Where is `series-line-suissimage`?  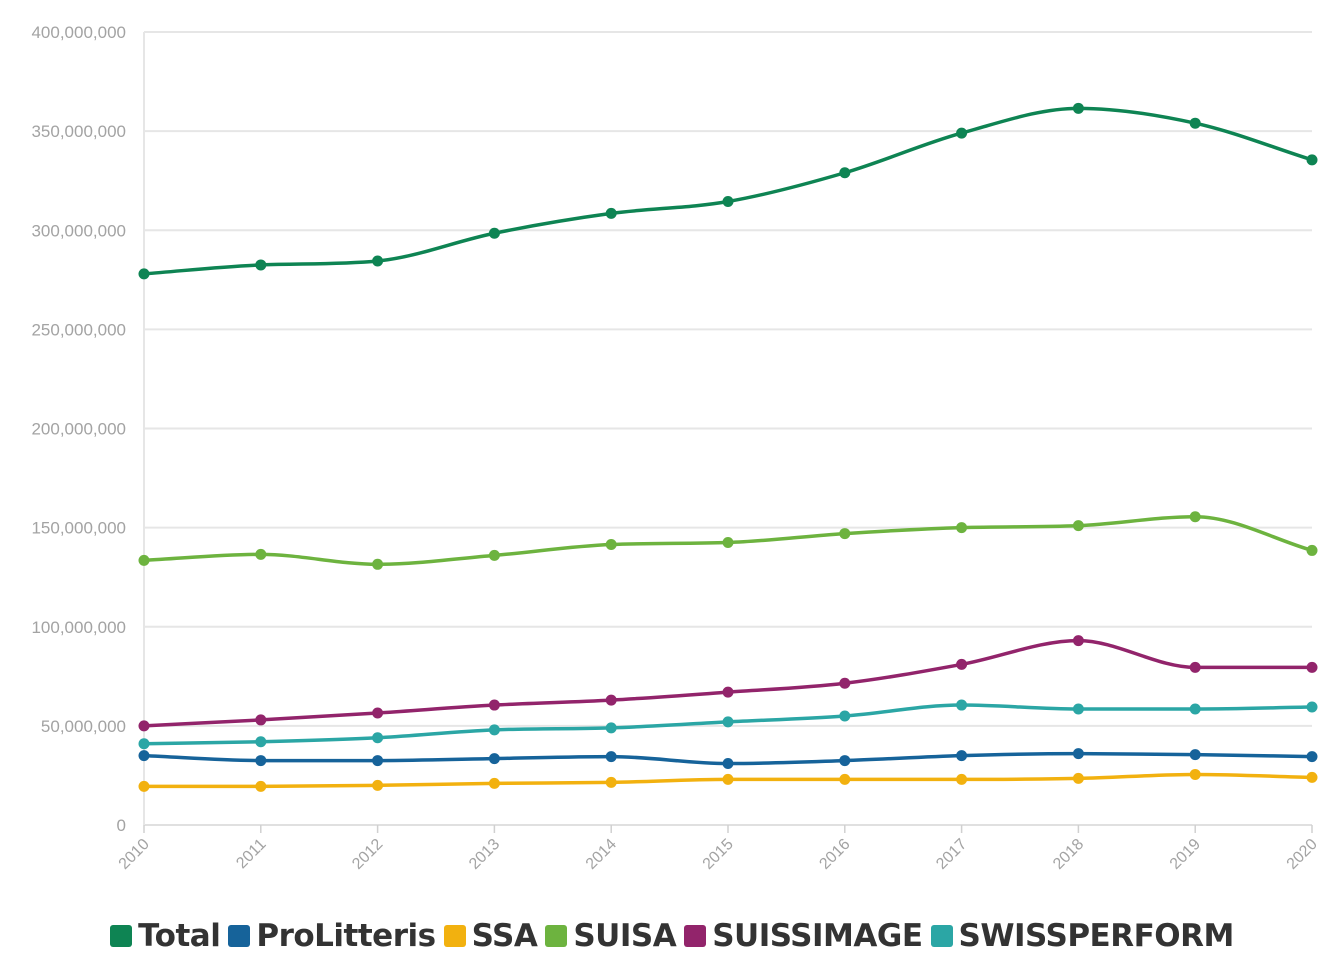 series-line-suissimage is located at coordinates (728, 683).